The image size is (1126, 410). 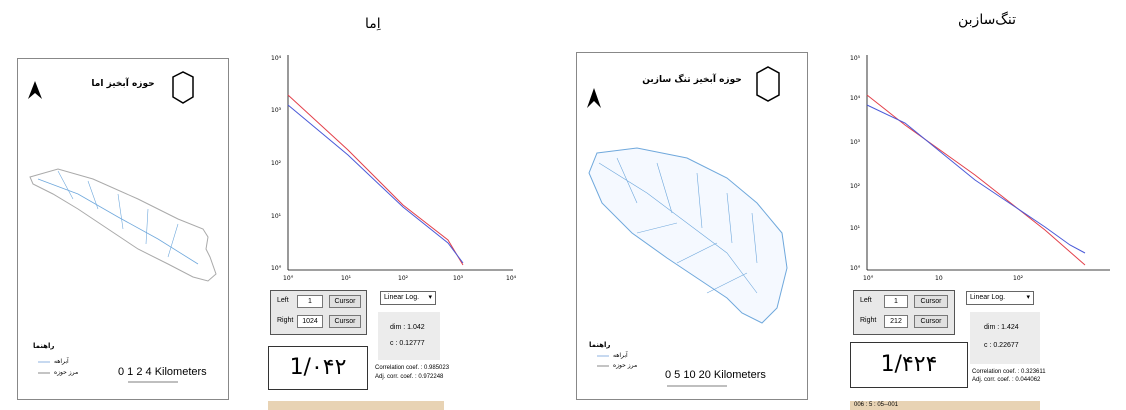 I want to click on adj-corr-left: Adj. corr. coef. : 0.972248, so click(x=409, y=377).